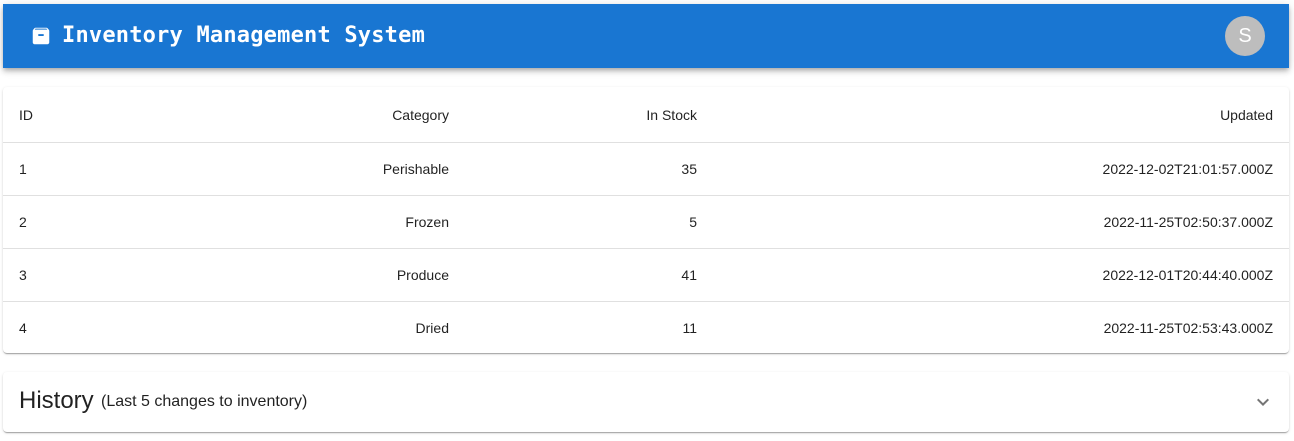 The width and height of the screenshot is (1294, 441). I want to click on cell-id: 2, so click(68, 222).